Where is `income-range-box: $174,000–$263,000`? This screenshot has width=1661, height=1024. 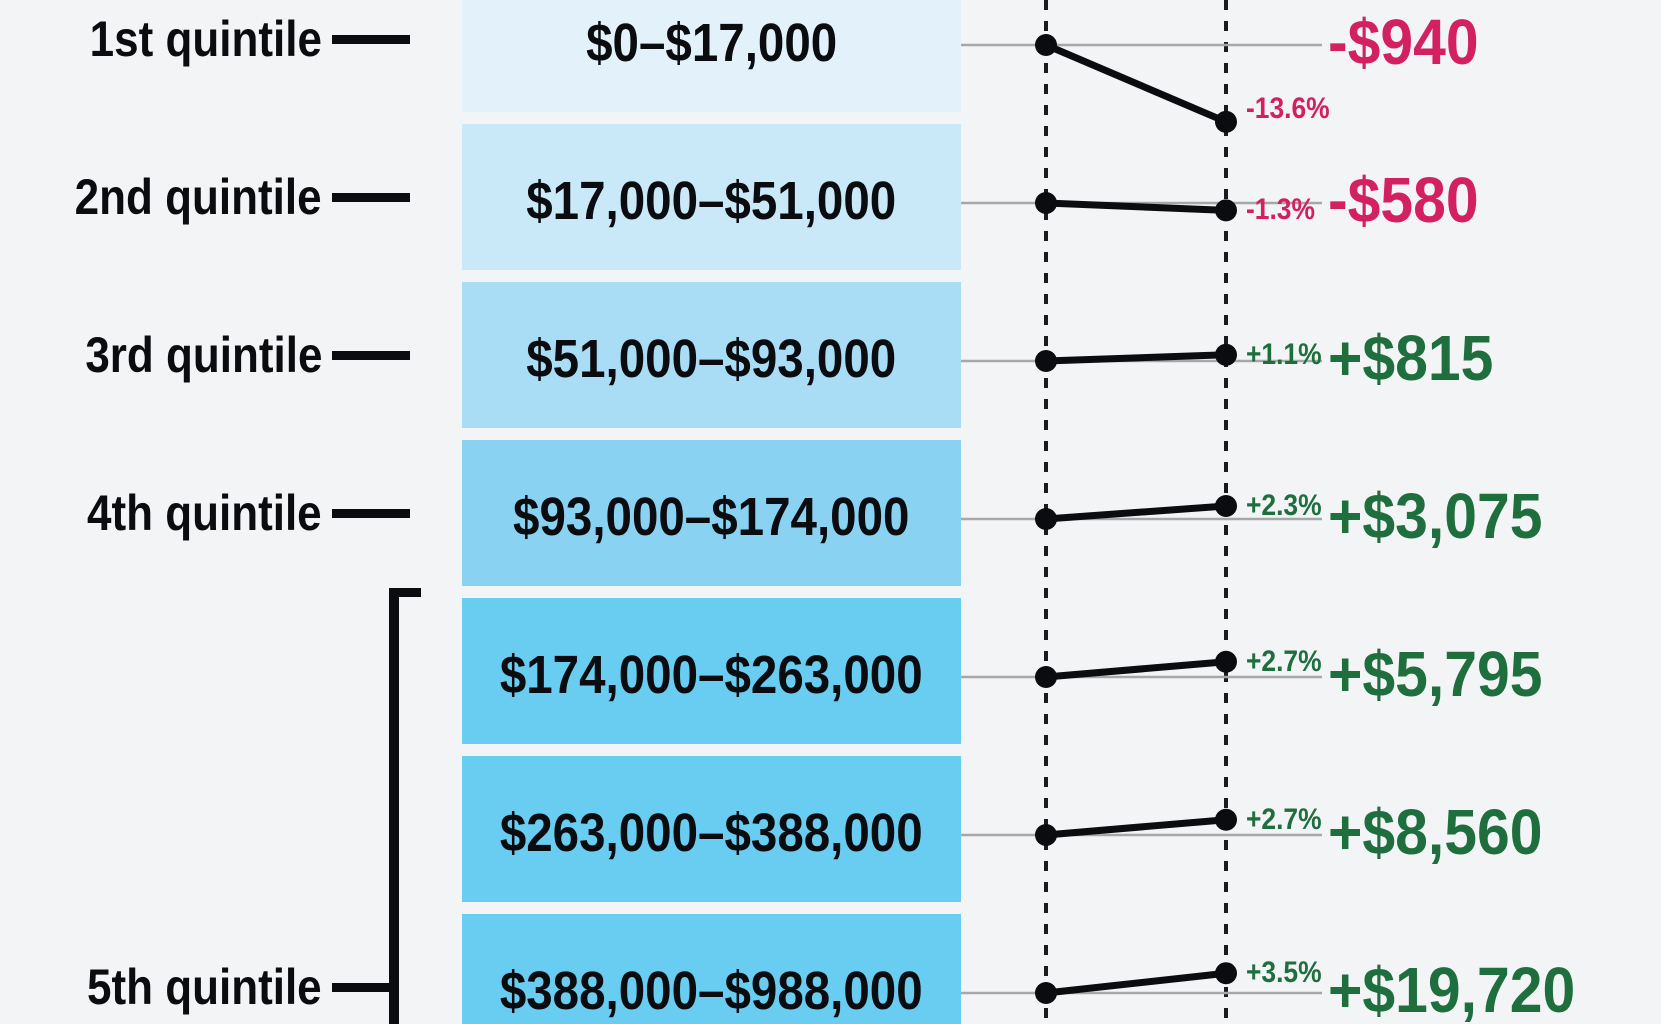 income-range-box: $174,000–$263,000 is located at coordinates (711, 671).